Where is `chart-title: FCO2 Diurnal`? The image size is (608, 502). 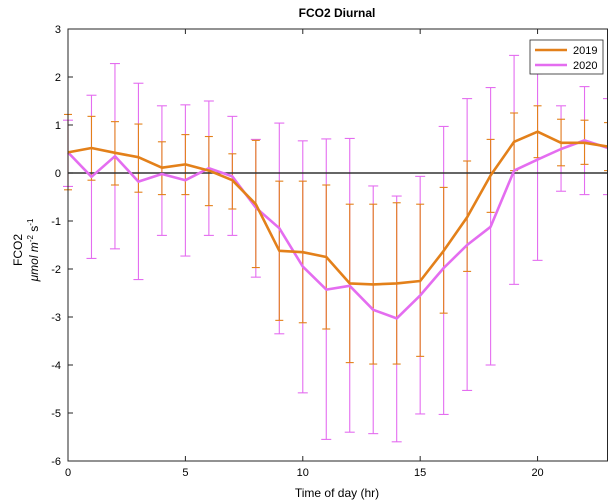
chart-title: FCO2 Diurnal is located at coordinates (337, 13).